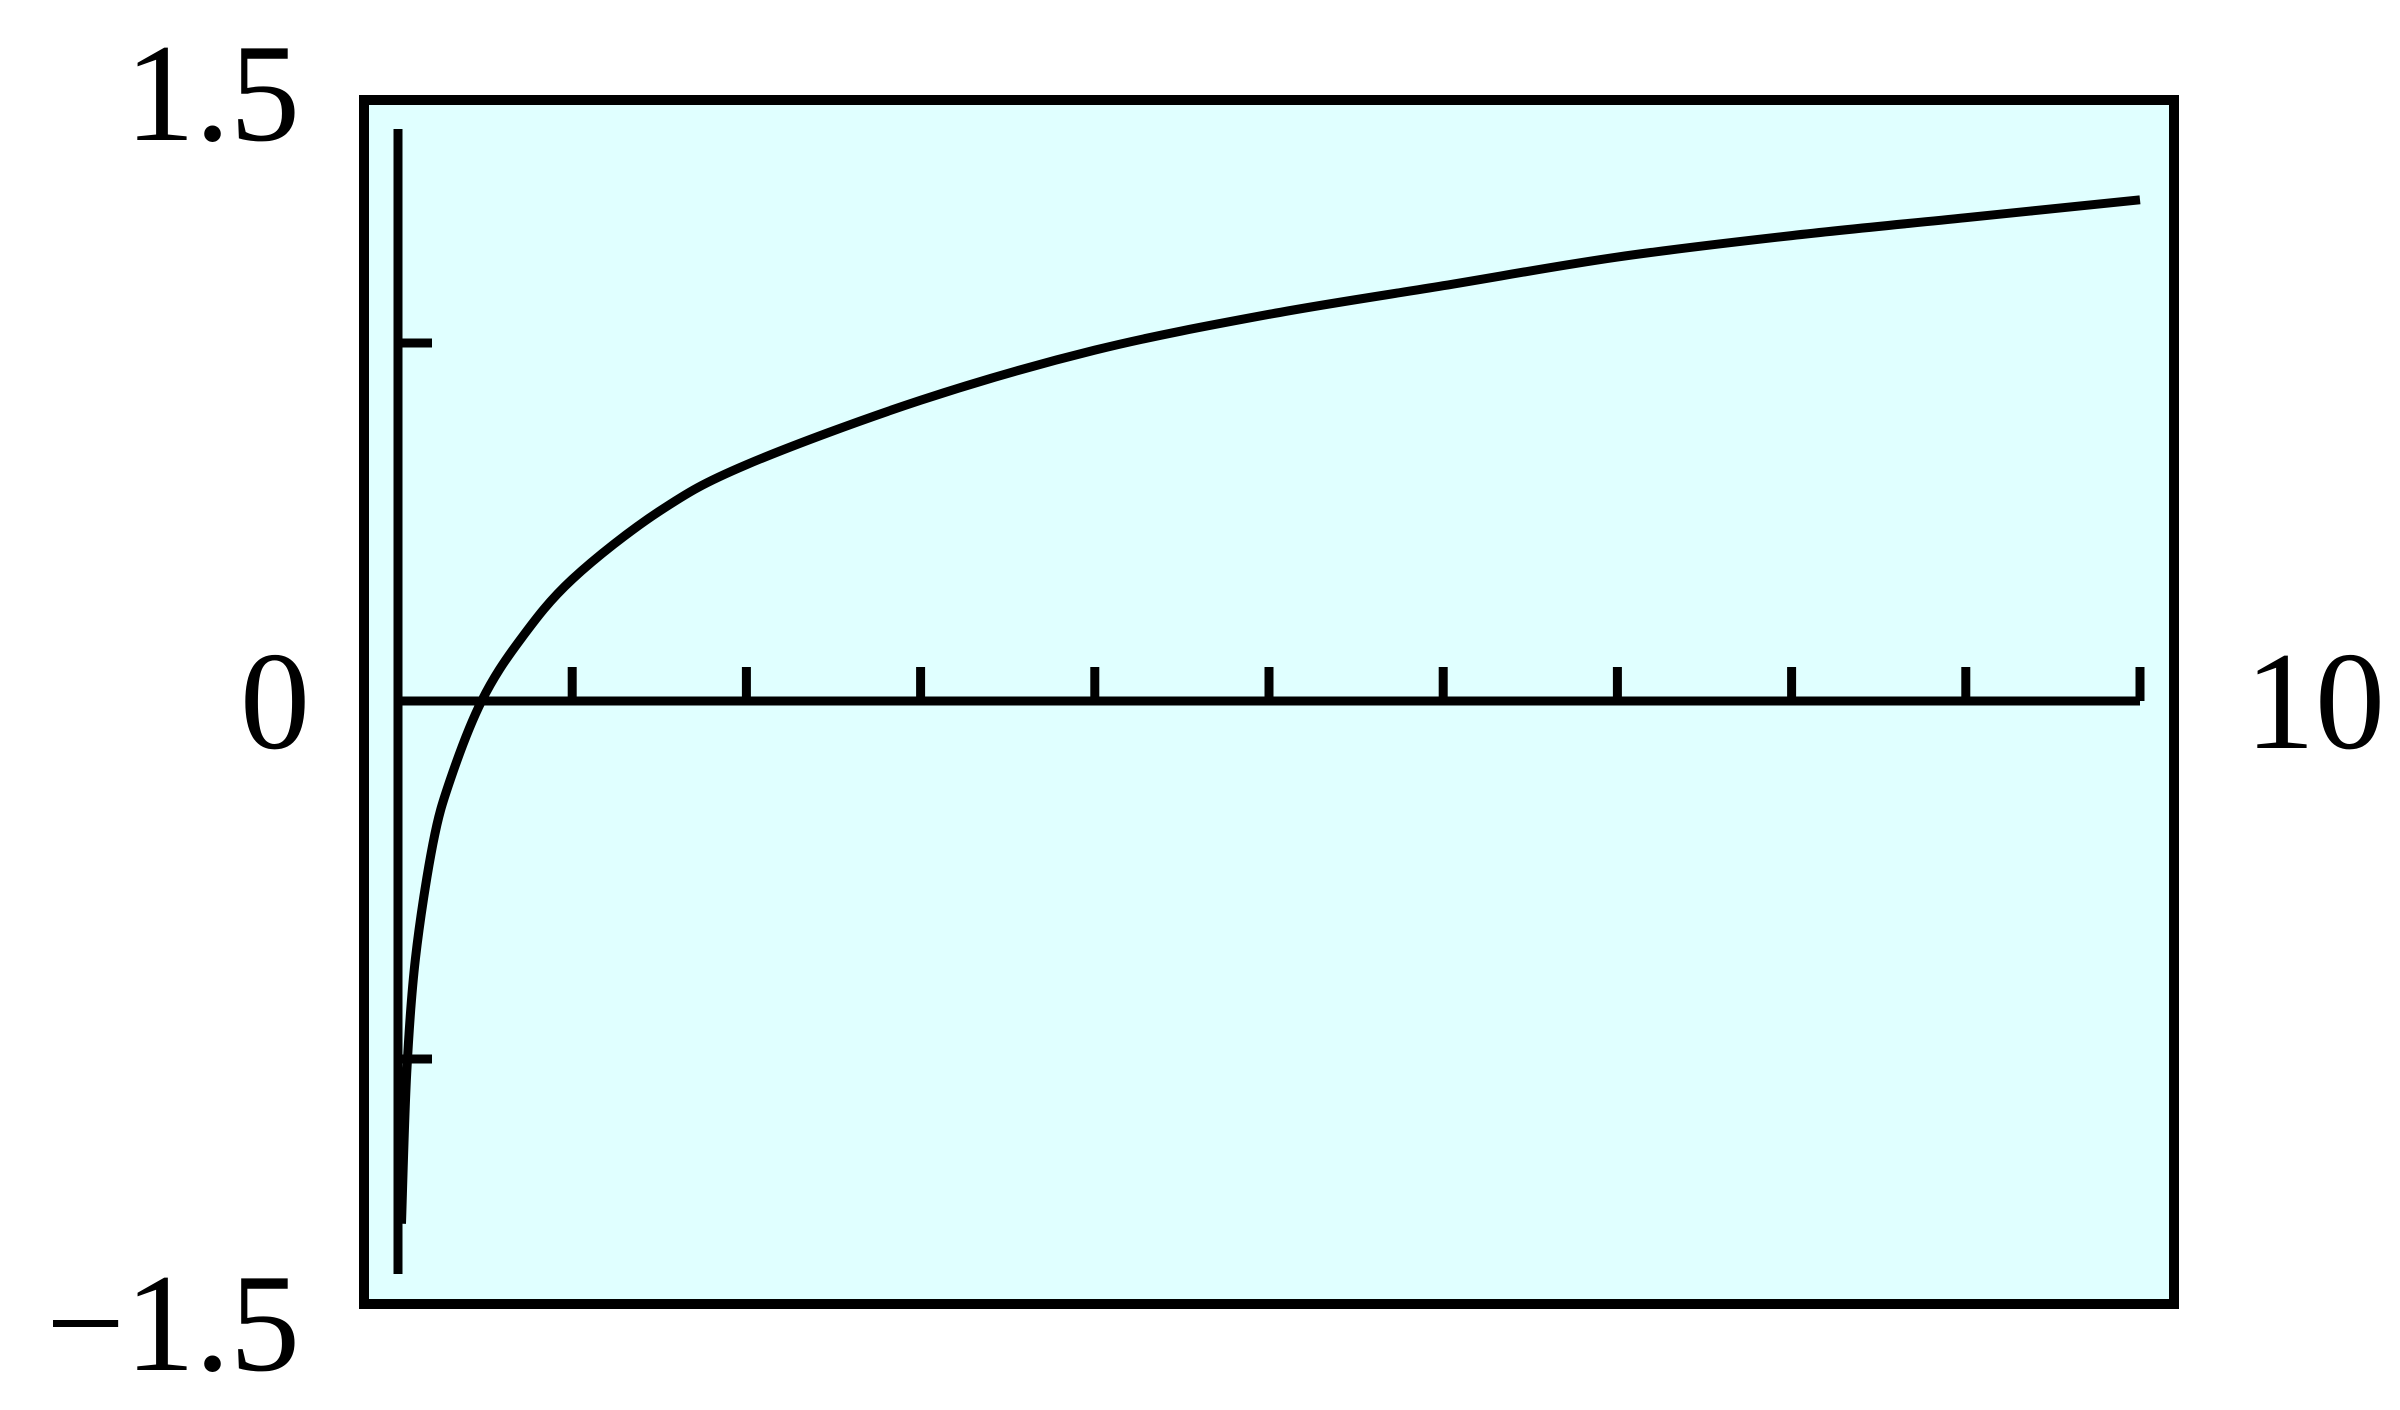  Describe the element at coordinates (212, 93) in the screenshot. I see `y-max-label: 1.5` at that location.